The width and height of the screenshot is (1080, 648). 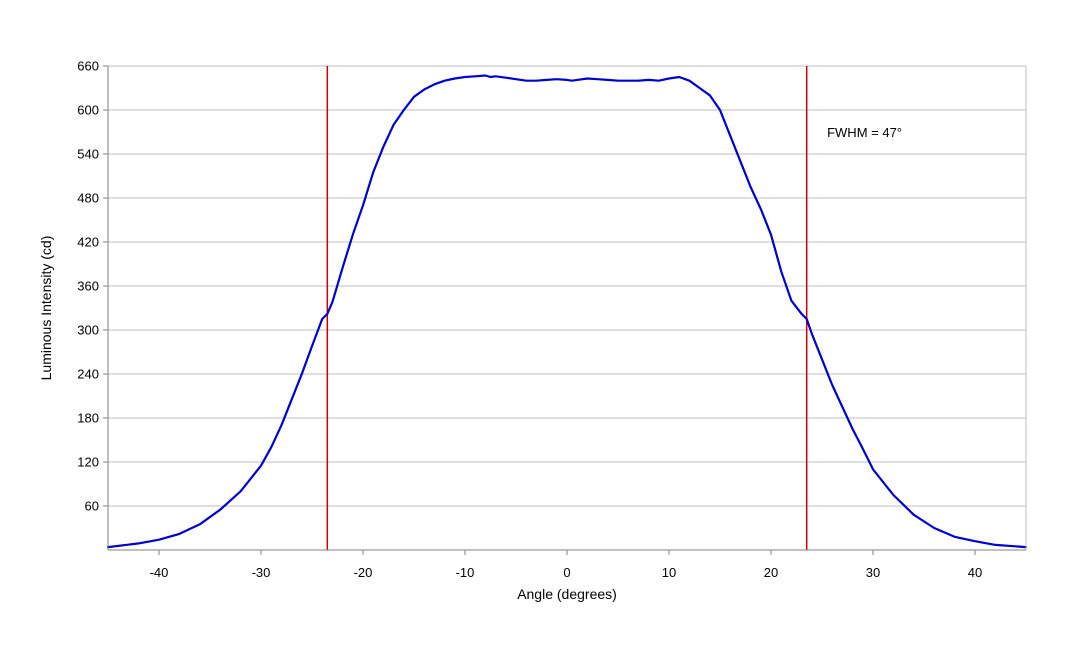 I want to click on y-tick-label: 540, so click(x=88, y=154).